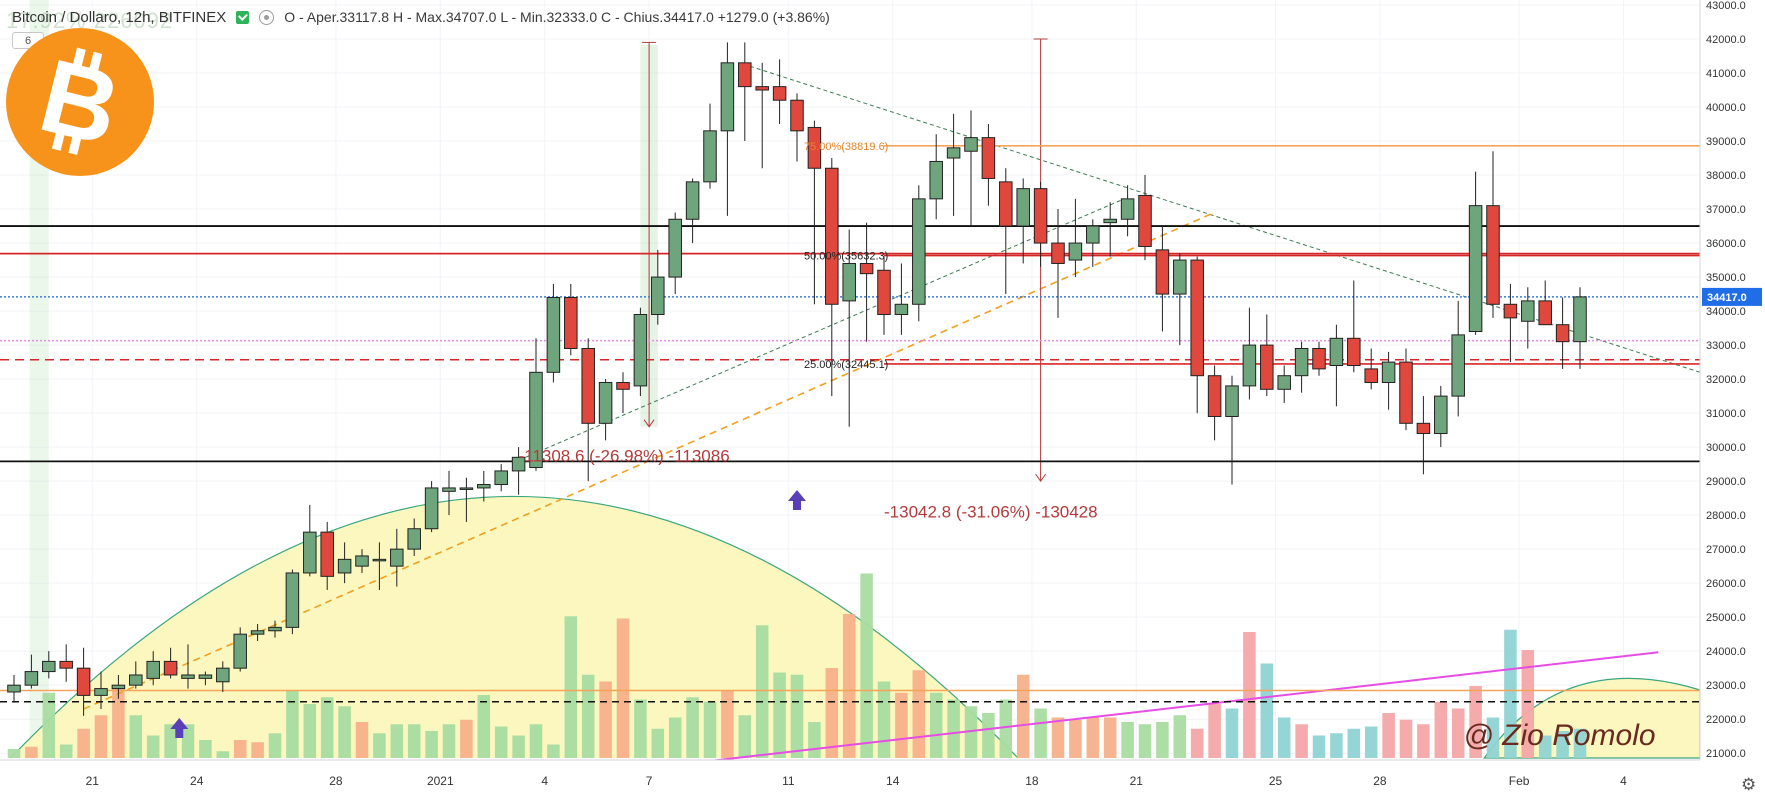  Describe the element at coordinates (649, 781) in the screenshot. I see `x-tick-label: 7` at that location.